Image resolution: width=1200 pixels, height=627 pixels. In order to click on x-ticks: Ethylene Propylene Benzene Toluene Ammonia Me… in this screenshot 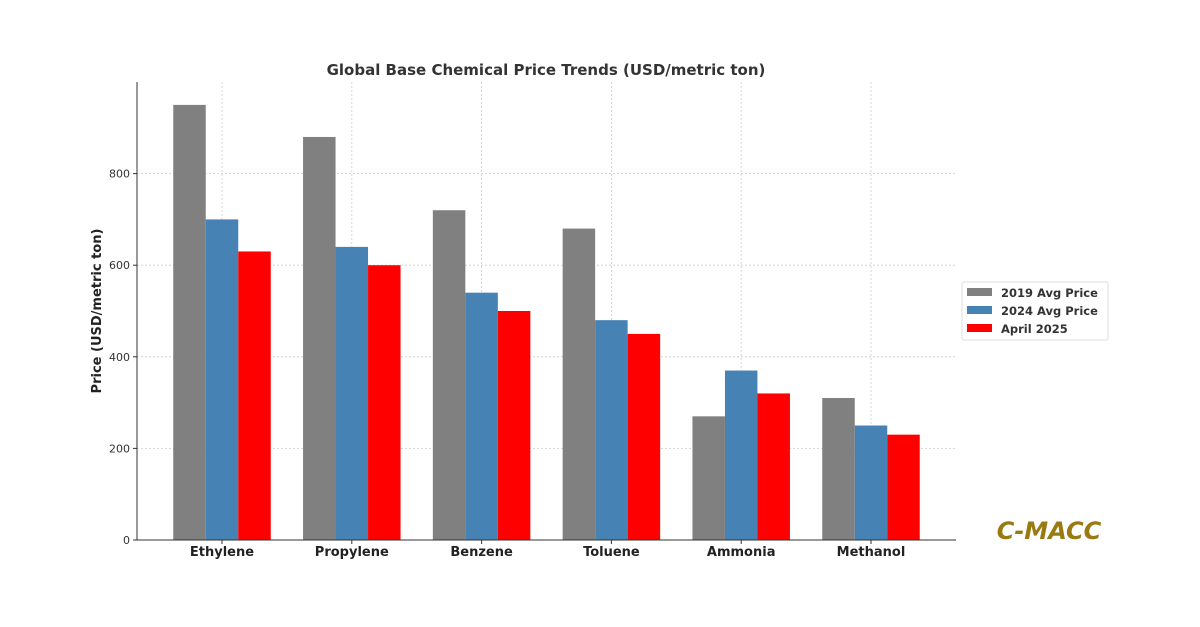, I will do `click(547, 550)`.